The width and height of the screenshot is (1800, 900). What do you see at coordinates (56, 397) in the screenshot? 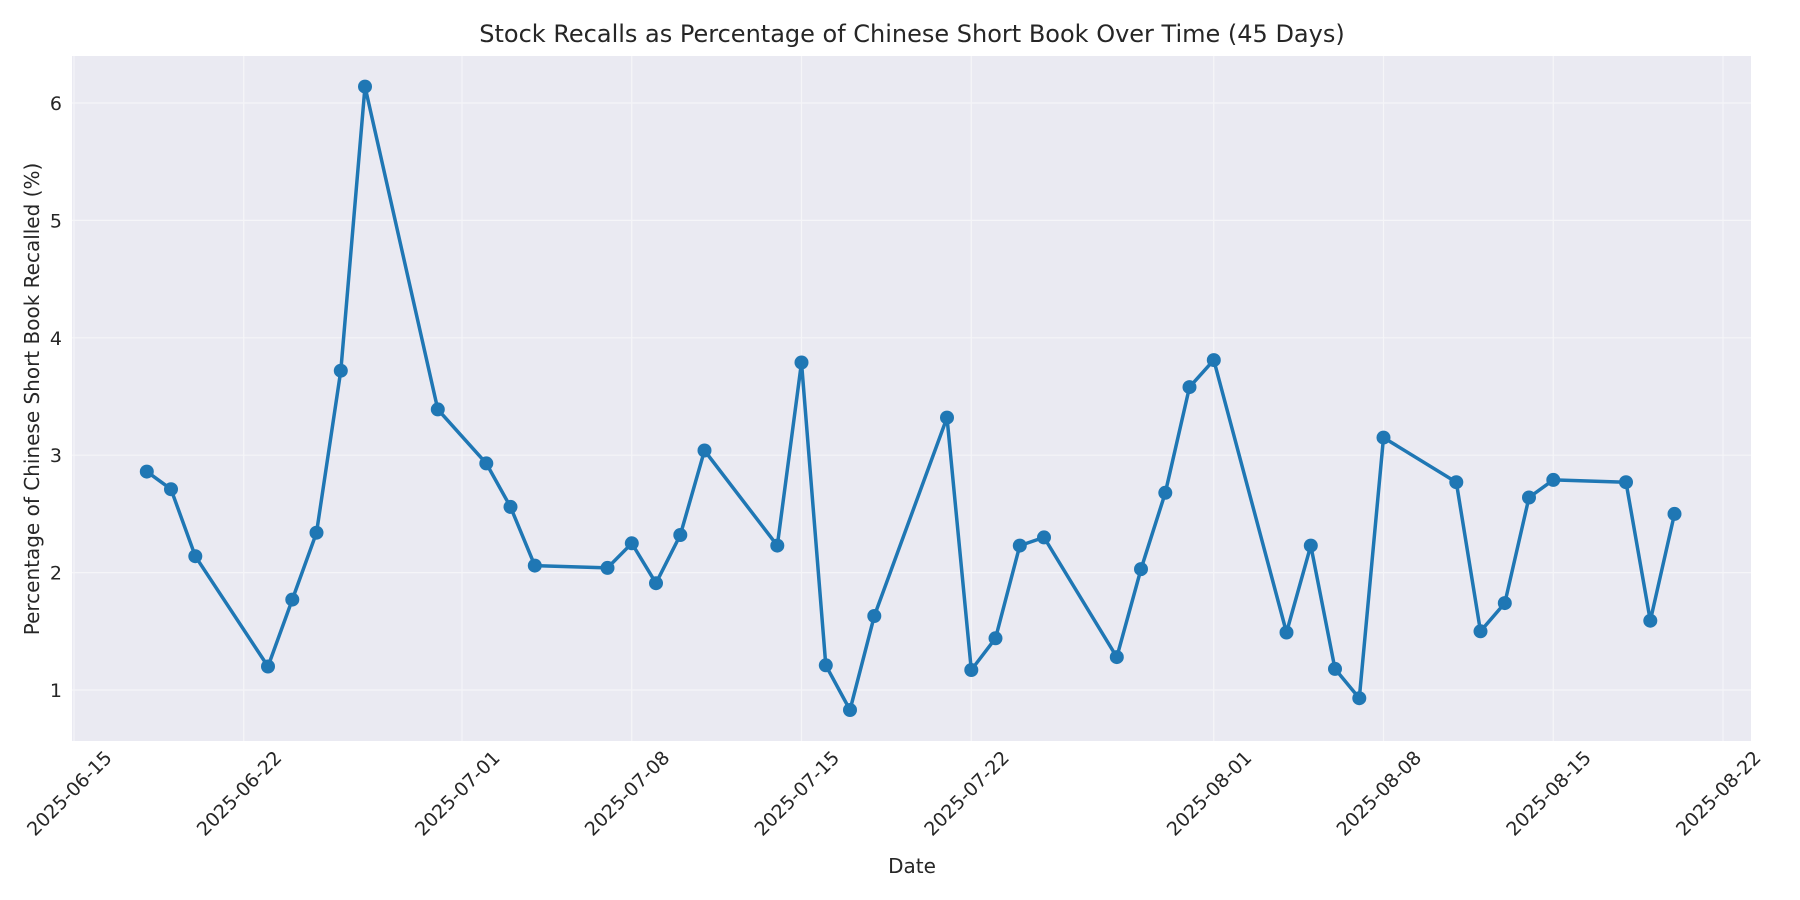
I see `y-axis-ticks: 1 2 3 4 5 6` at bounding box center [56, 397].